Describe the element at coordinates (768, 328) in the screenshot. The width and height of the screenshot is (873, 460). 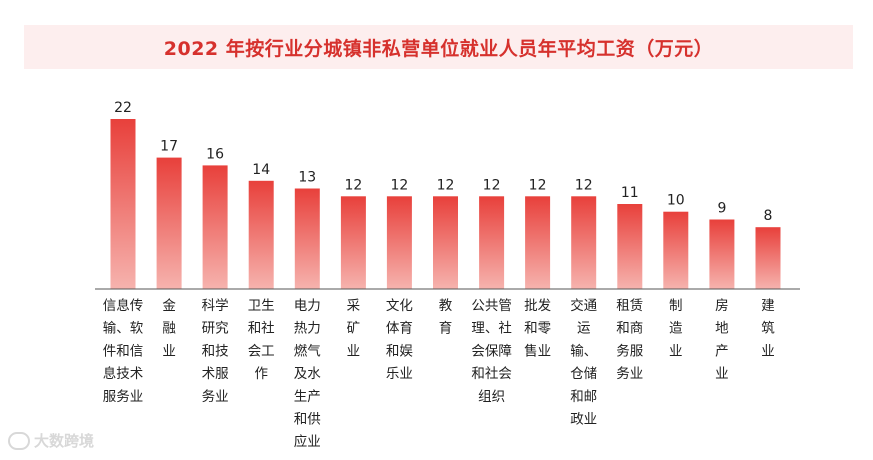
I see `category-label: 建筑业` at that location.